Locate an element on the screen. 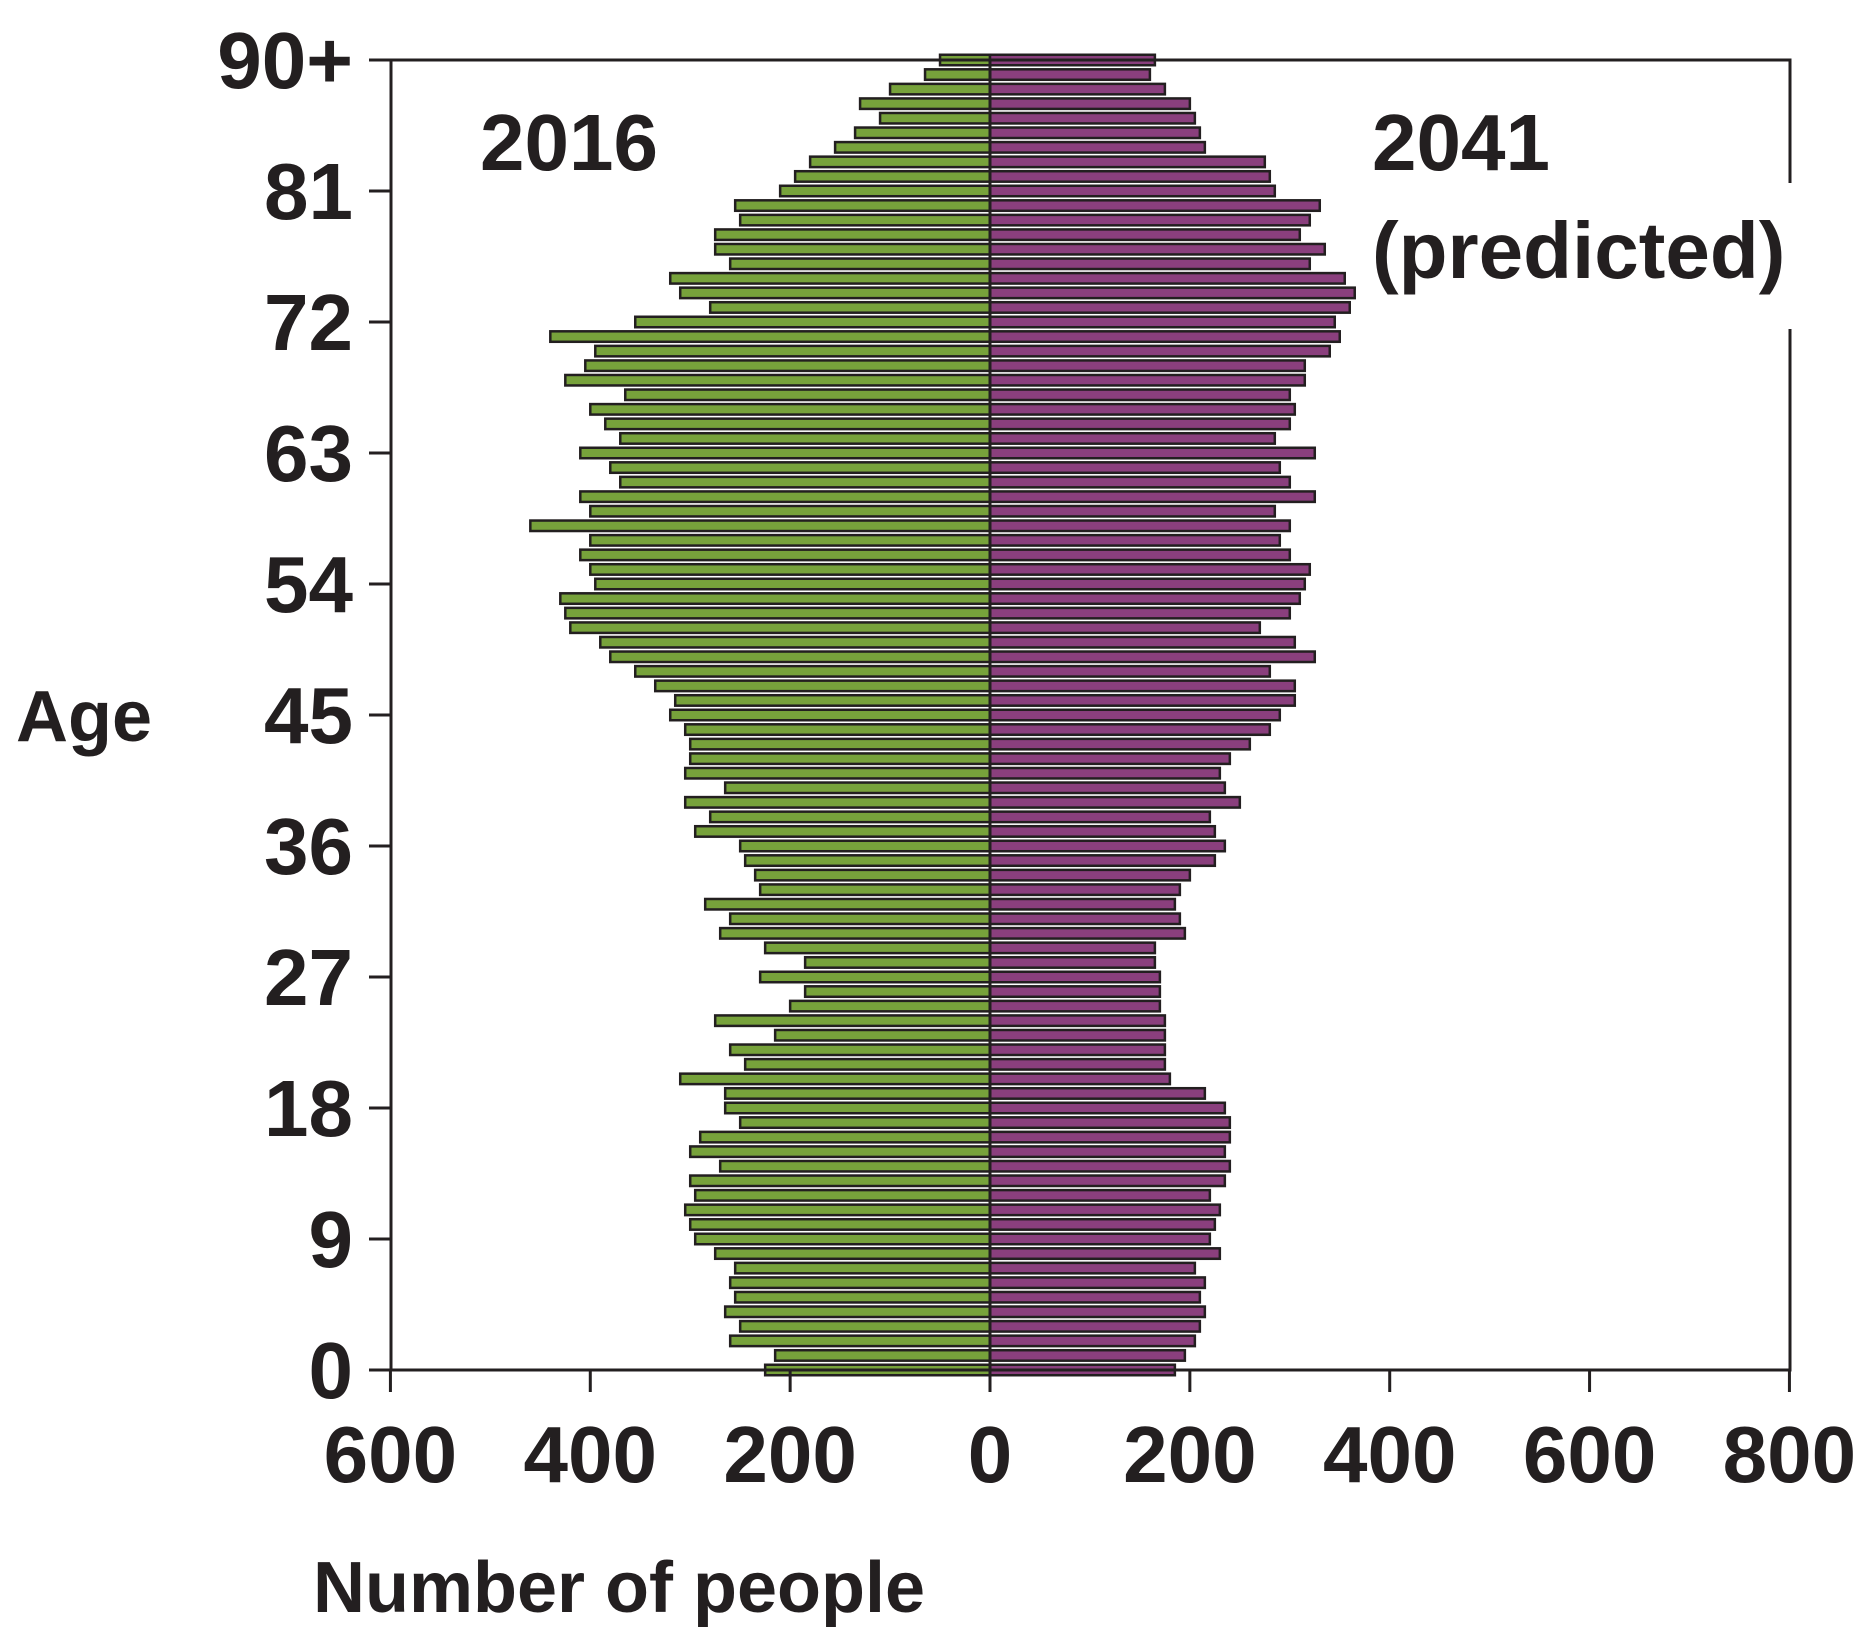  y-tick-label: 54 is located at coordinates (308, 584).